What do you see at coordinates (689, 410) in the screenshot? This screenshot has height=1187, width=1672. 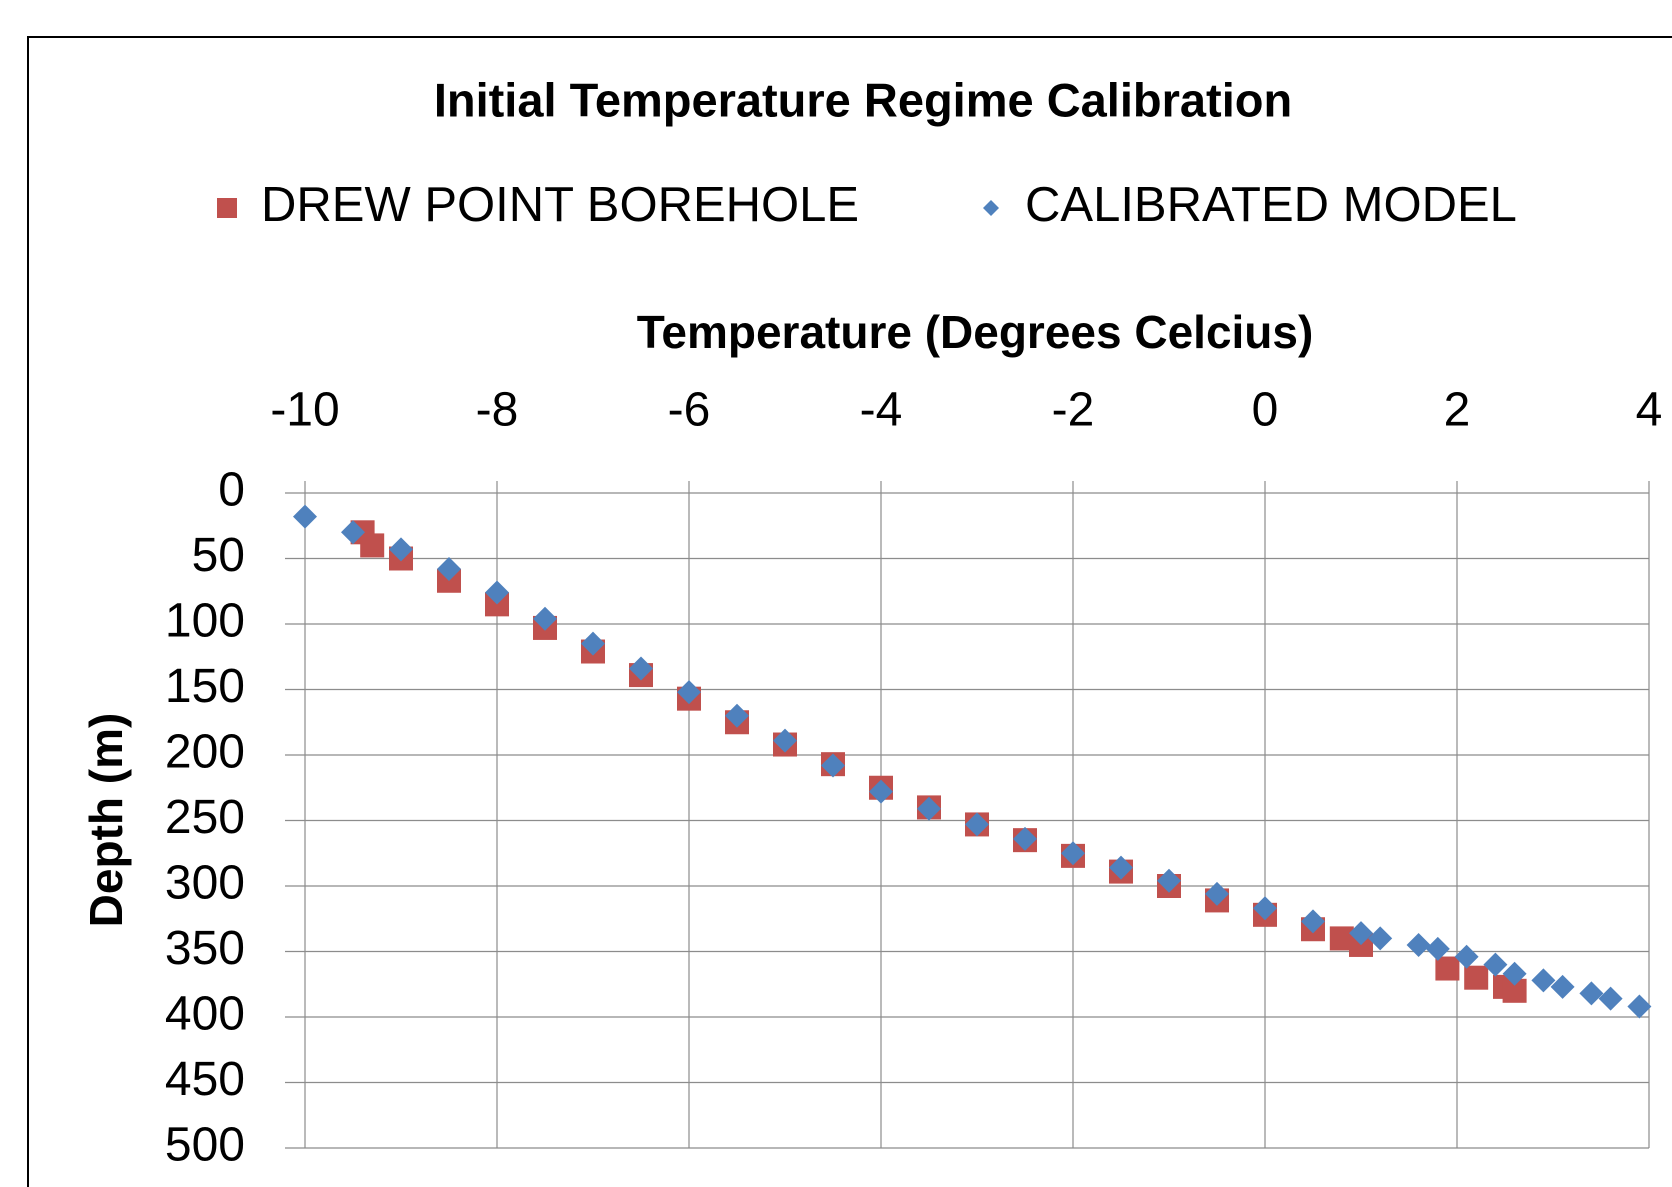 I see `x-tick-label: -6` at bounding box center [689, 410].